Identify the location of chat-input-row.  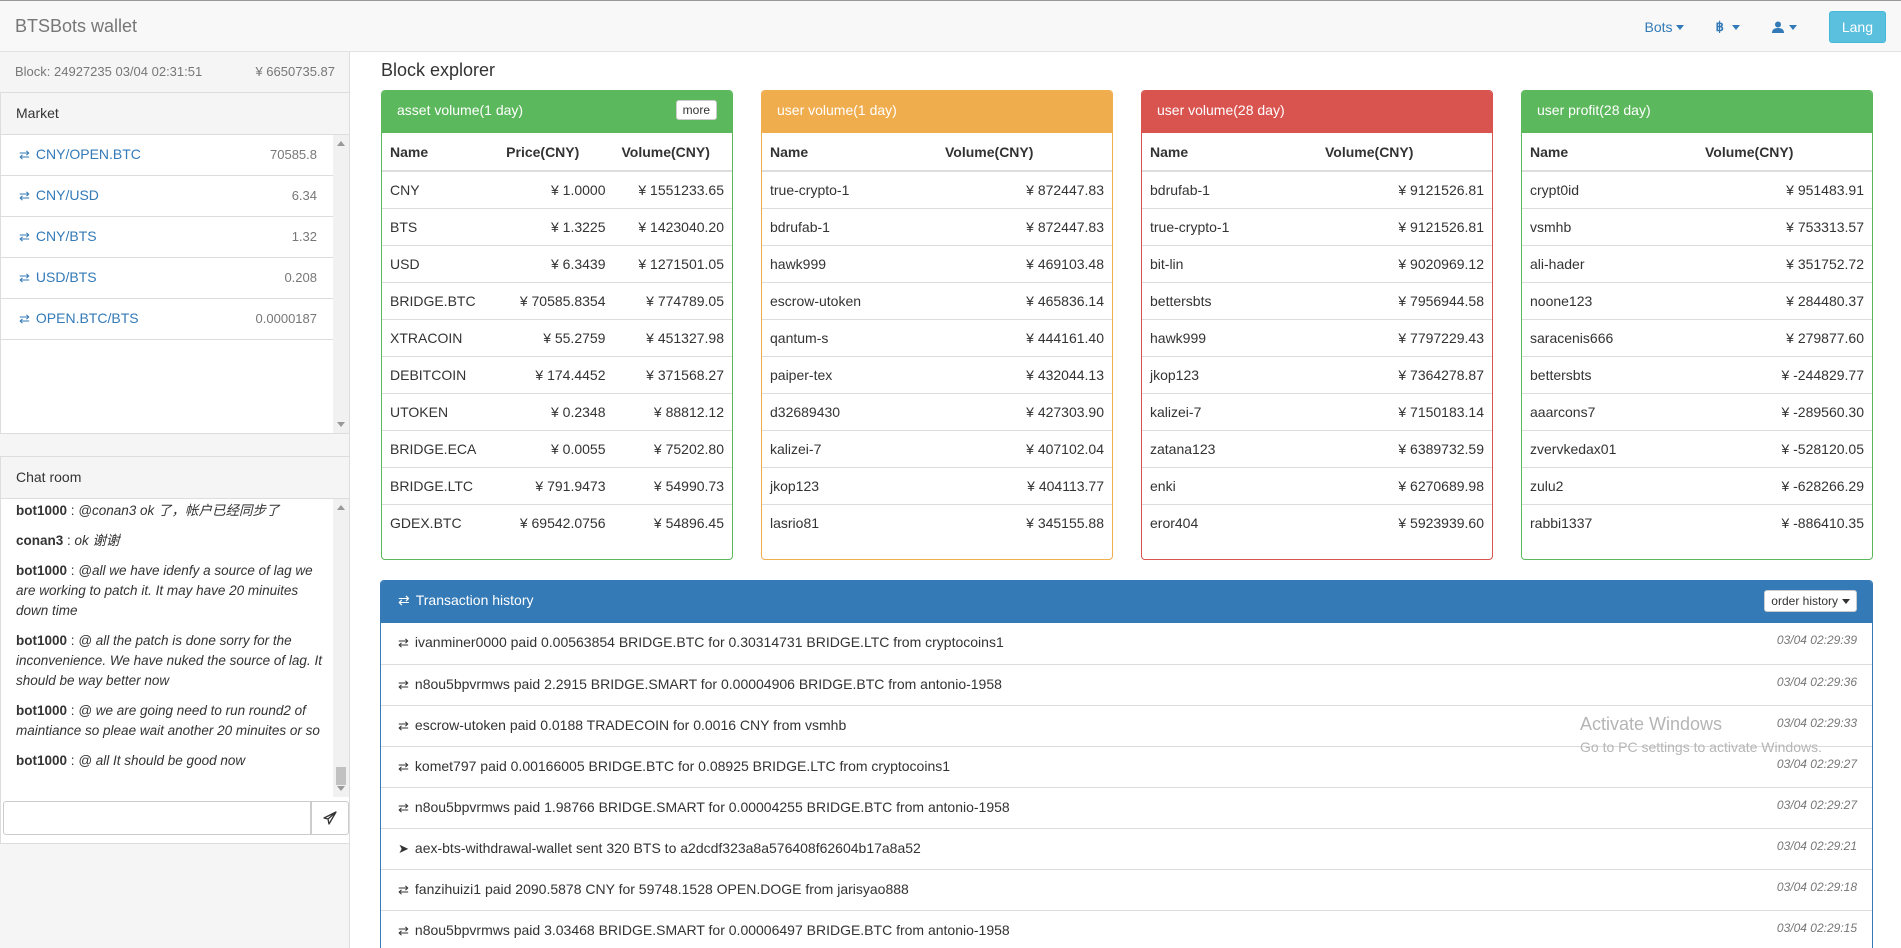
(176, 819).